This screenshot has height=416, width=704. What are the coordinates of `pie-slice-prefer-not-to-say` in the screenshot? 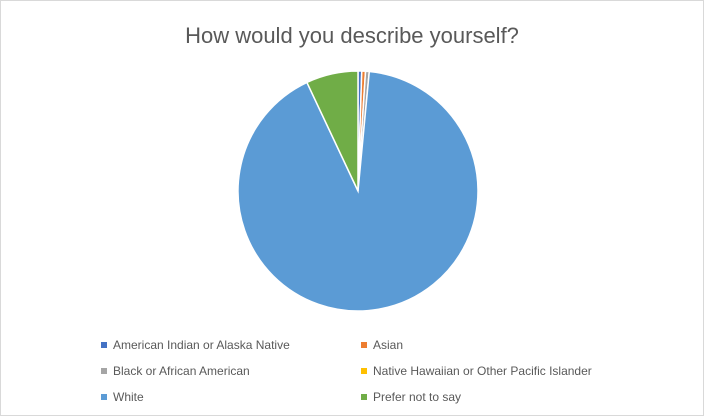 It's located at (332, 131).